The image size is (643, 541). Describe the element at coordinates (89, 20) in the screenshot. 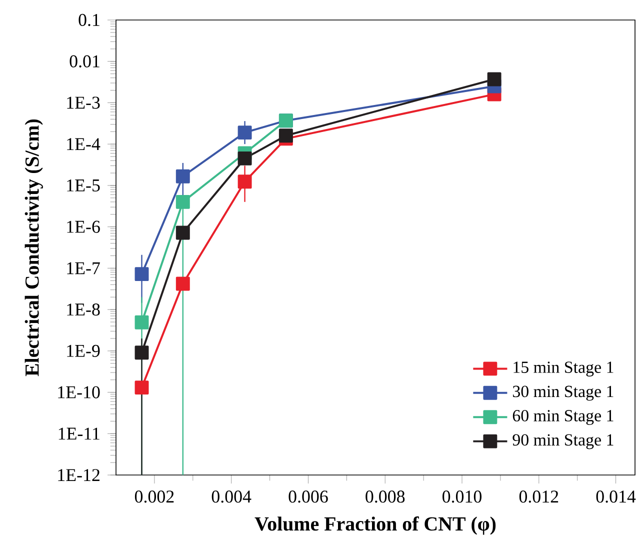

I see `y-tick-label: 0.1` at that location.